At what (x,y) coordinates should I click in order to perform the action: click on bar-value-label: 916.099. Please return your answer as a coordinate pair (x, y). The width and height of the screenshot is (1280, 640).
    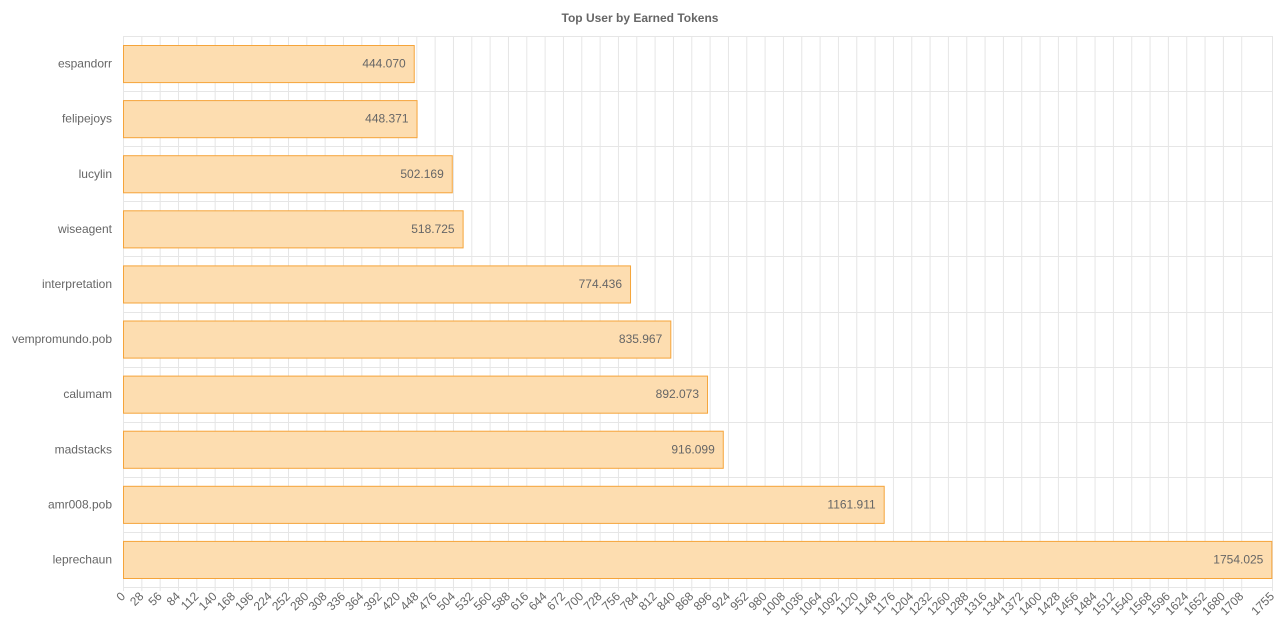
    Looking at the image, I should click on (693, 449).